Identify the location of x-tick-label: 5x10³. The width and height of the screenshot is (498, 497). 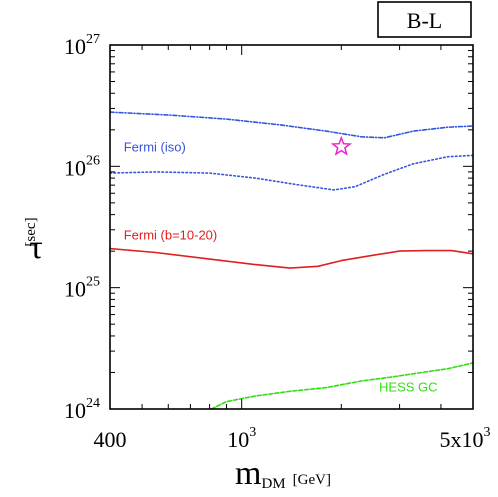
(465, 438).